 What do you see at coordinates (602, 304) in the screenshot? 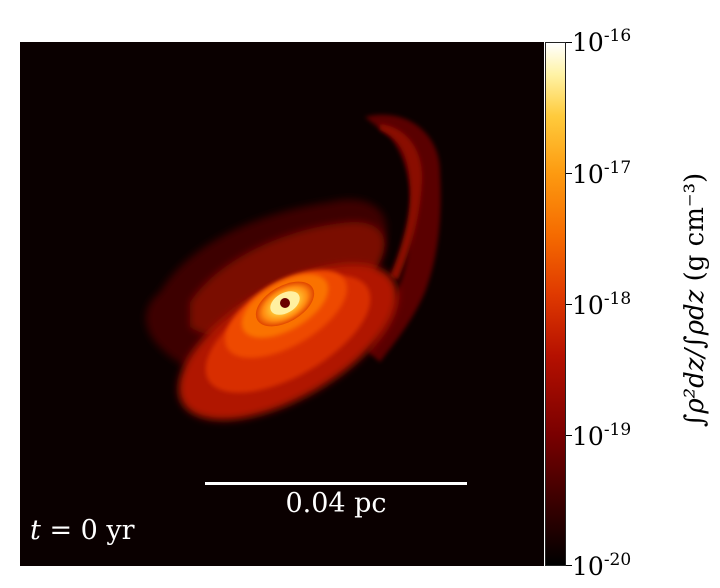
I see `colorbar-tick-label: 10-18` at bounding box center [602, 304].